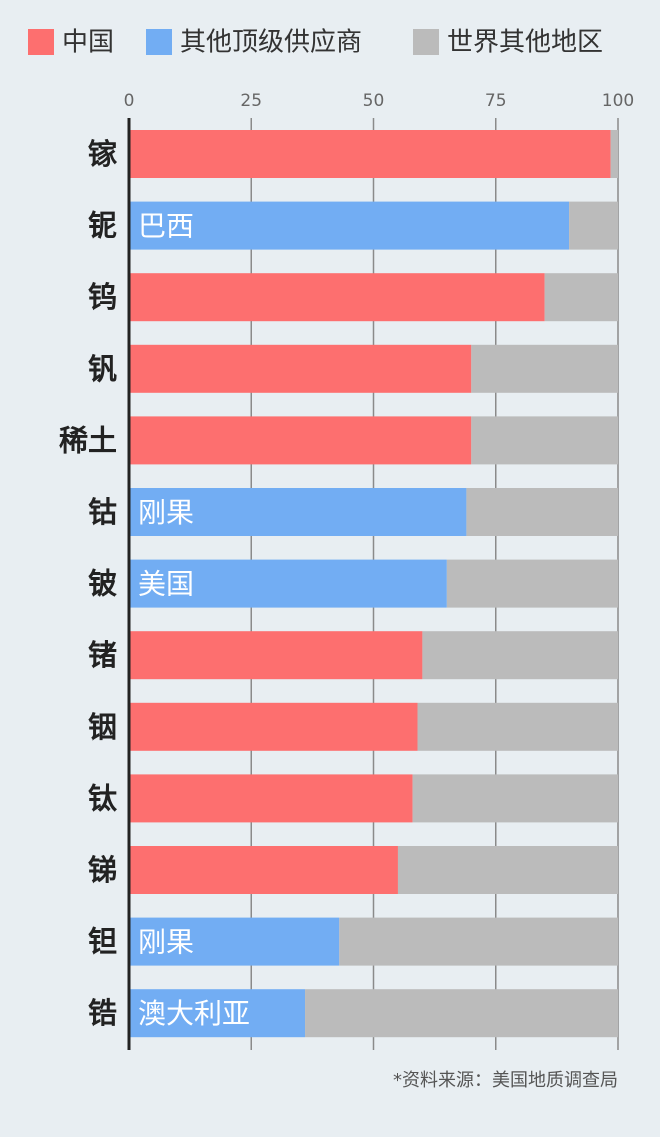  What do you see at coordinates (166, 226) in the screenshot?
I see `bar-label: 巴西` at bounding box center [166, 226].